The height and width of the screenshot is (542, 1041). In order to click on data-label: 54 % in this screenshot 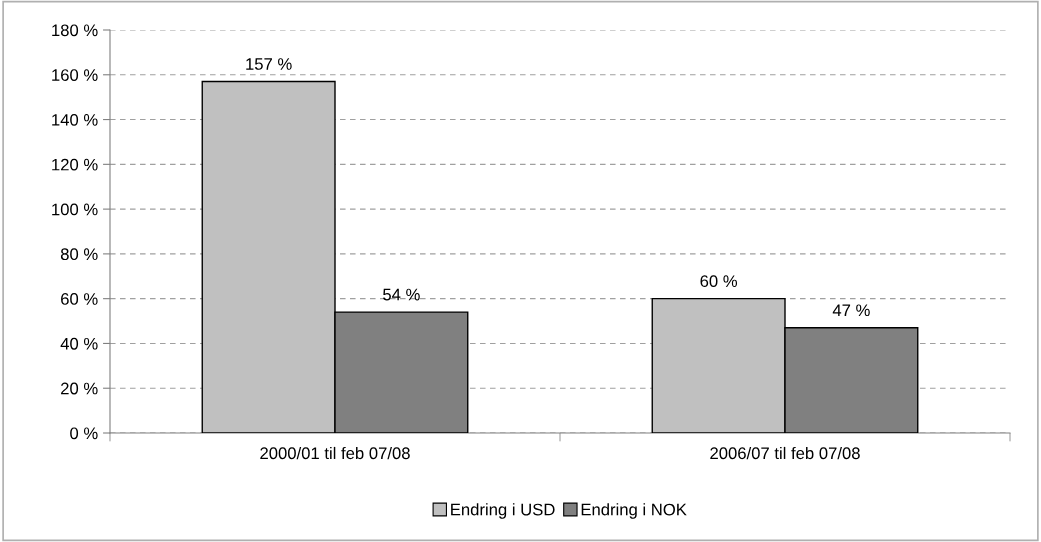, I will do `click(401, 294)`.